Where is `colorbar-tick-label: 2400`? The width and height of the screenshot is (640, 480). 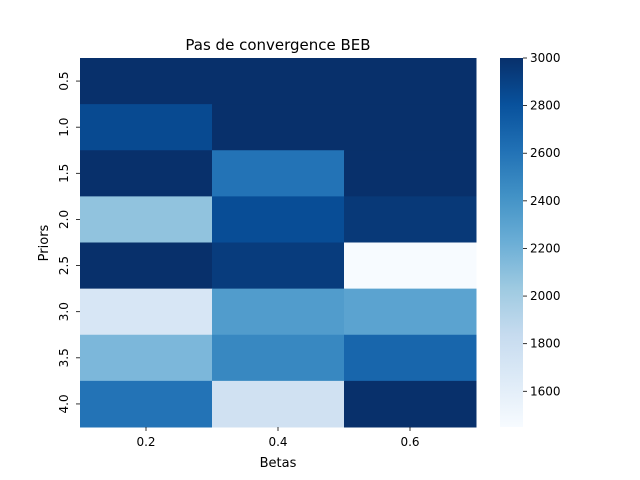
colorbar-tick-label: 2400 is located at coordinates (545, 201).